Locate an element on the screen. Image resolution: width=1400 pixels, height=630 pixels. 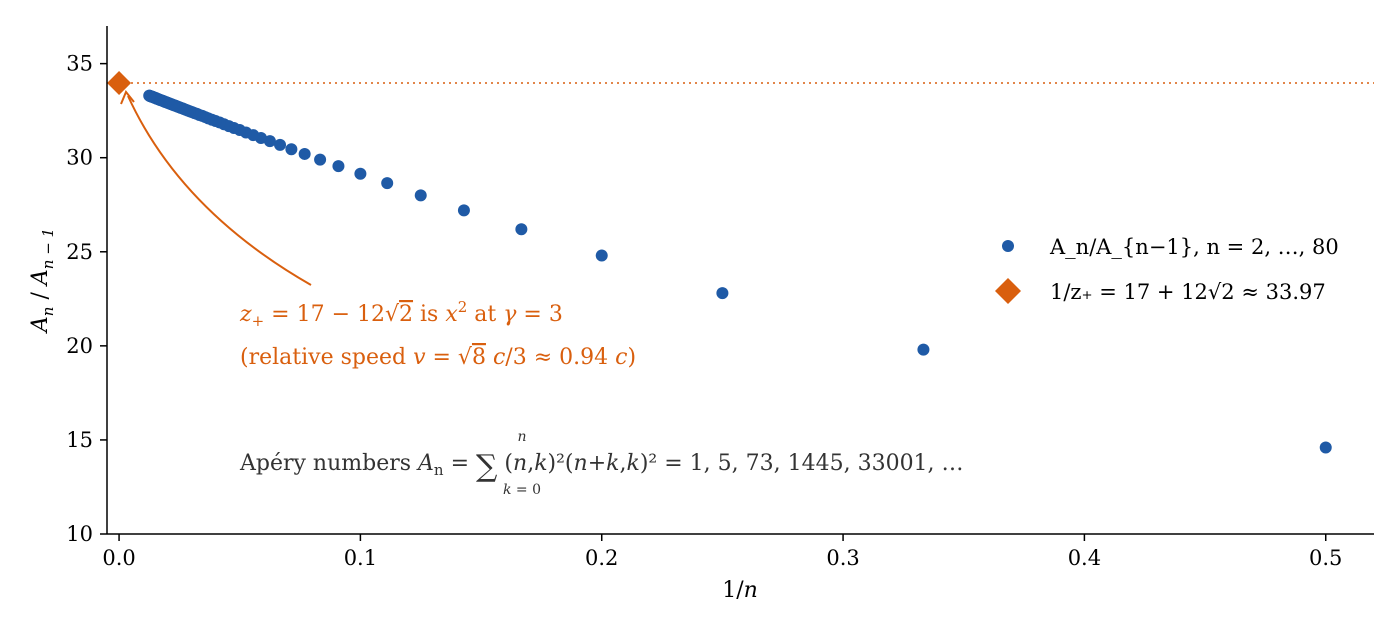
y-ticks: 10 15 20 25 30 35 is located at coordinates (86, 299).